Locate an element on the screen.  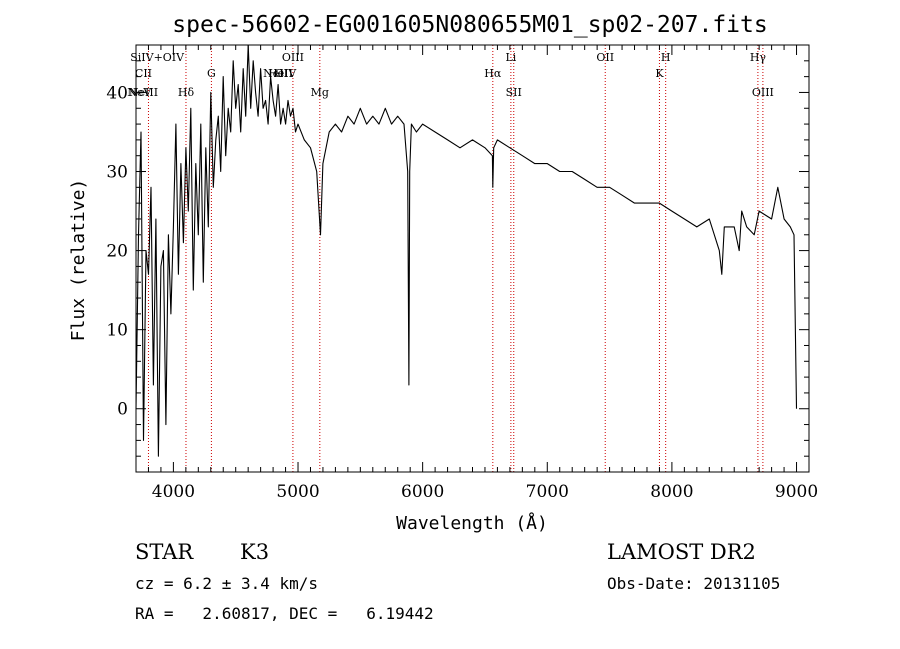
x-tick-label: 8000 is located at coordinates (671, 492).